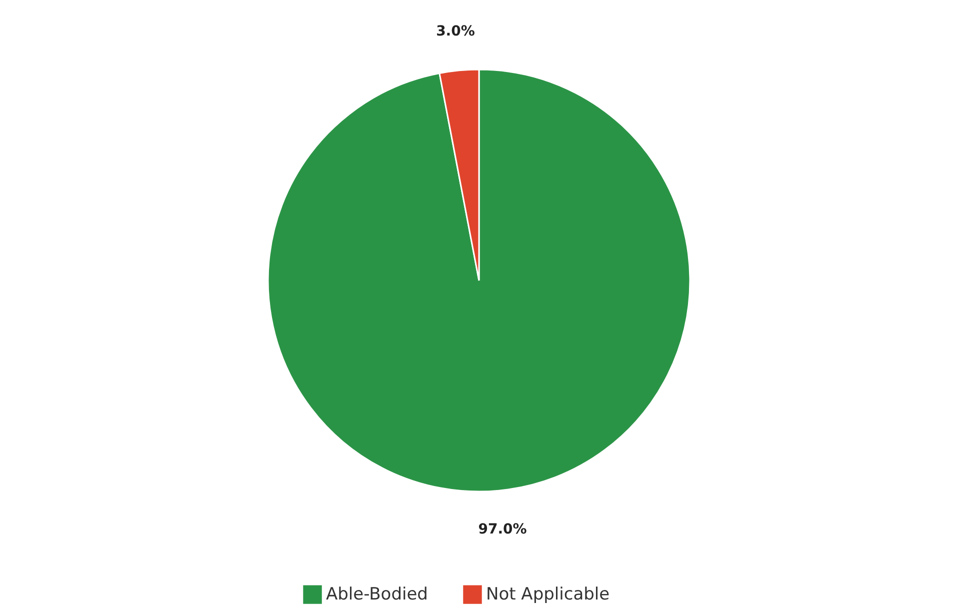 The image size is (958, 615). What do you see at coordinates (377, 594) in the screenshot?
I see `legend-label: Able-Bodied` at bounding box center [377, 594].